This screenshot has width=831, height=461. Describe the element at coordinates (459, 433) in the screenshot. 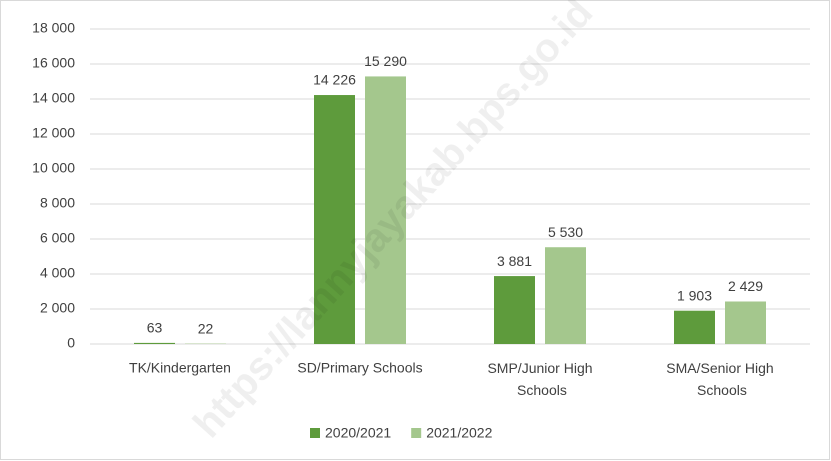

I see `legend-label: 2021/2022` at that location.